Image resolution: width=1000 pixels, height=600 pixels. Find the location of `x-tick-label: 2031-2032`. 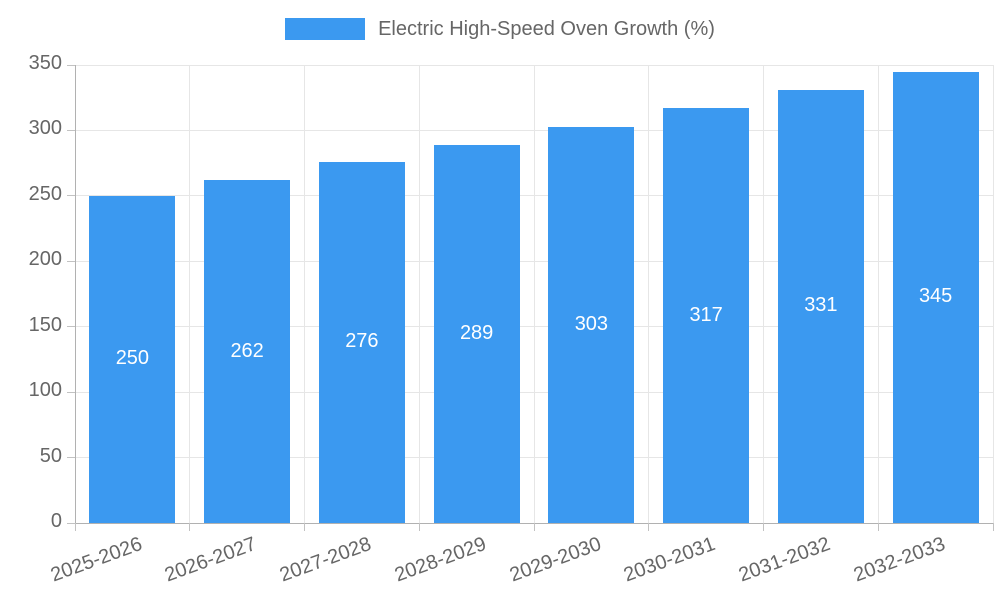

x-tick-label: 2031-2032 is located at coordinates (784, 560).